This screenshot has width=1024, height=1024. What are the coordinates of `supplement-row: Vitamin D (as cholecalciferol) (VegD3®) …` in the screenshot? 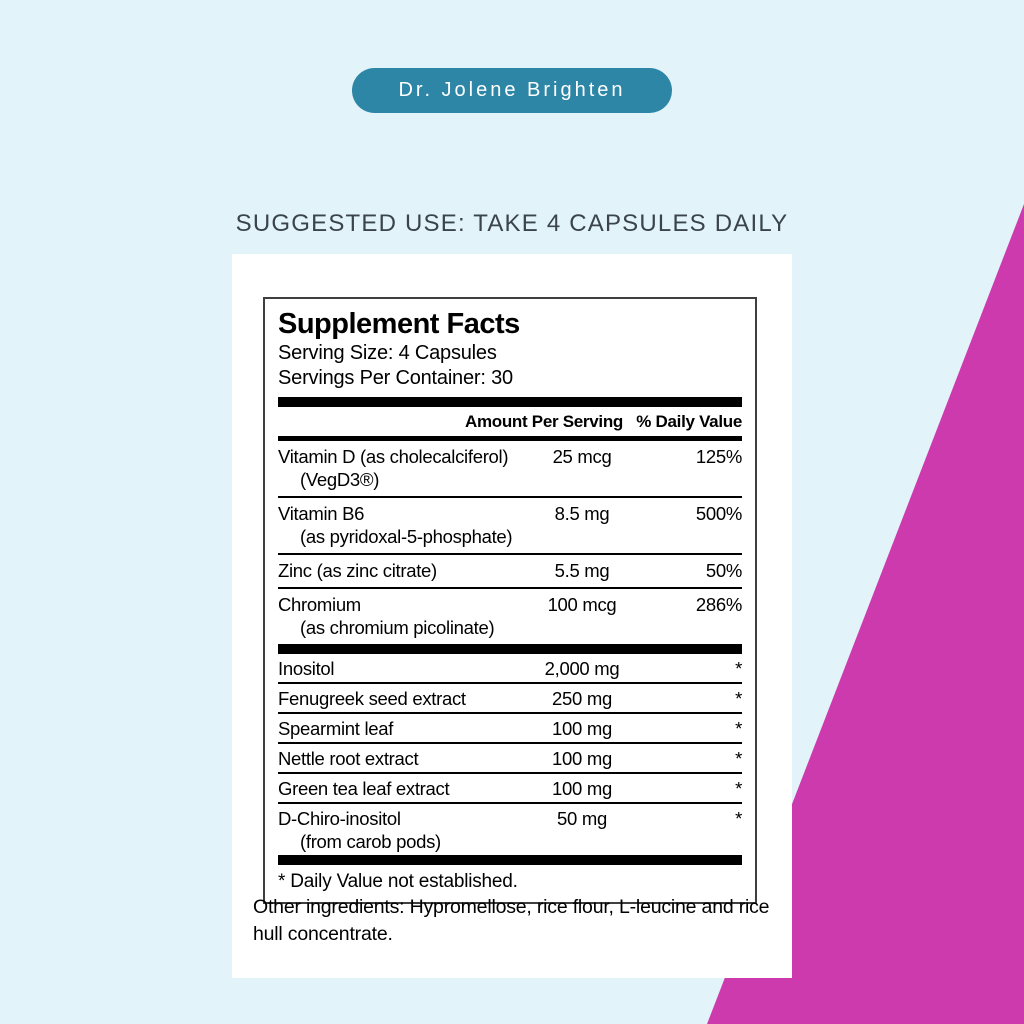 It's located at (510, 469).